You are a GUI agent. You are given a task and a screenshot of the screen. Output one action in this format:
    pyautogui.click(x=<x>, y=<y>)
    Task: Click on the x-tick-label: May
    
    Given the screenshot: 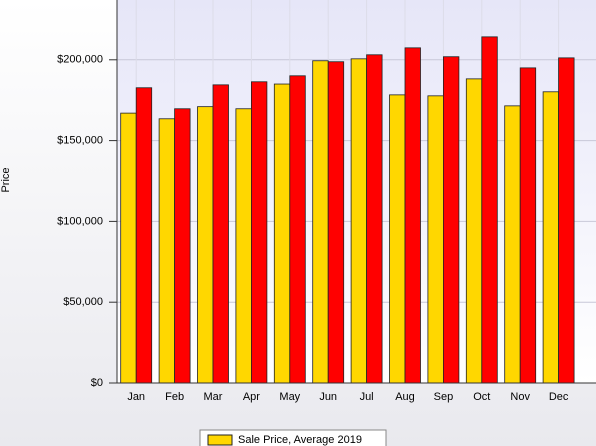 What is the action you would take?
    pyautogui.click(x=289, y=397)
    